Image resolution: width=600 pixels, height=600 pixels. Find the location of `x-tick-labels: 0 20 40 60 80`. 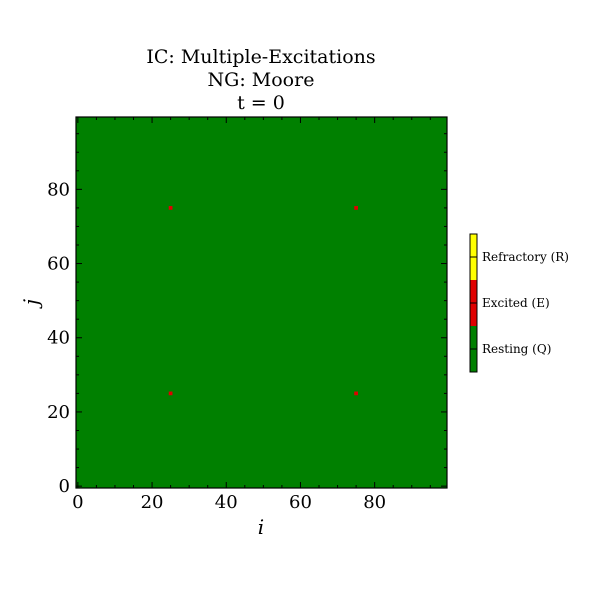

x-tick-labels: 0 20 40 60 80 is located at coordinates (229, 502).